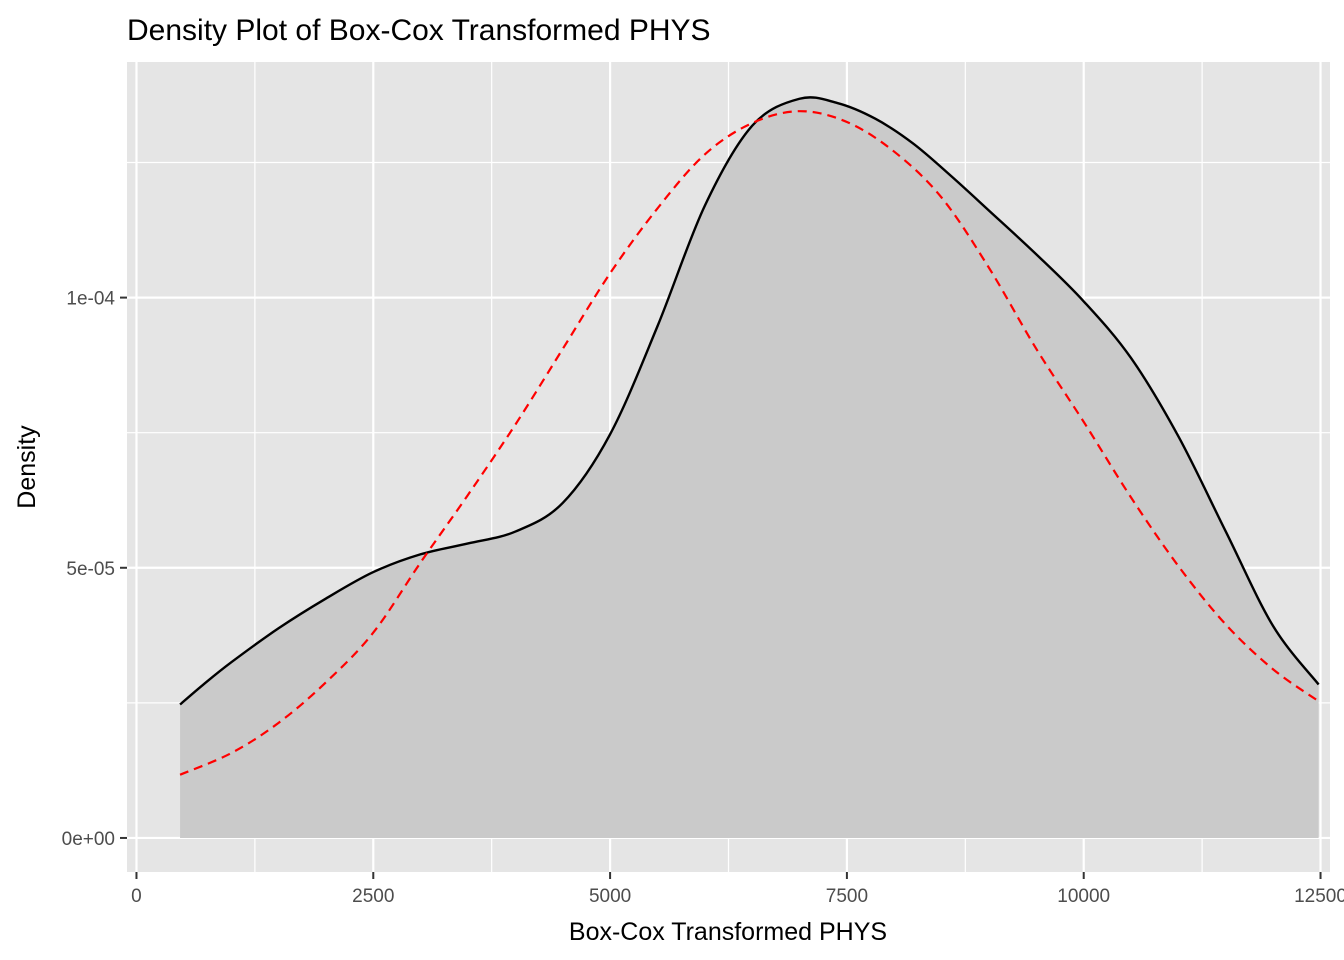 The image size is (1344, 960). I want to click on chart-title: Density Plot of Box-Cox Transformed PHYS, so click(419, 30).